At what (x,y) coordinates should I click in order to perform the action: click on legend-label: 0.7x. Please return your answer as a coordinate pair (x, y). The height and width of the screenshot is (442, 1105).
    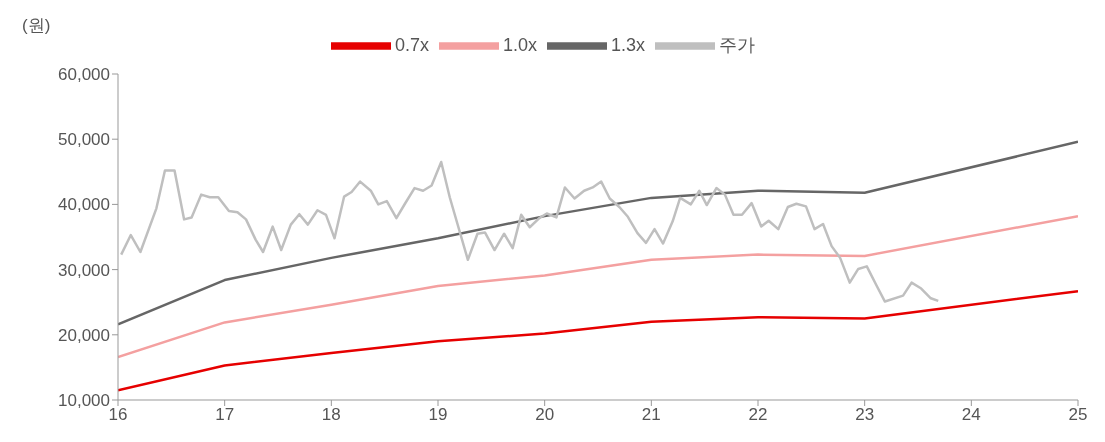
    Looking at the image, I should click on (411, 44).